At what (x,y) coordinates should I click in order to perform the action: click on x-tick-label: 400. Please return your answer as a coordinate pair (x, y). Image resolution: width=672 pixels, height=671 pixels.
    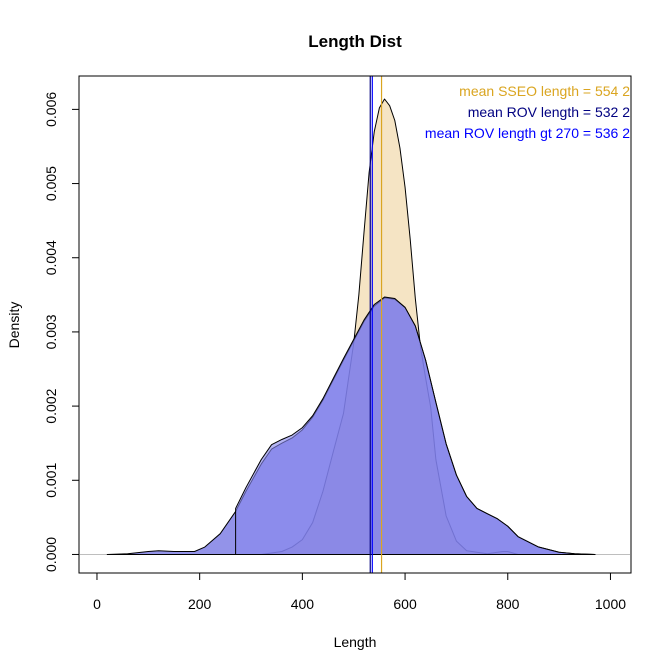
    Looking at the image, I should click on (303, 604).